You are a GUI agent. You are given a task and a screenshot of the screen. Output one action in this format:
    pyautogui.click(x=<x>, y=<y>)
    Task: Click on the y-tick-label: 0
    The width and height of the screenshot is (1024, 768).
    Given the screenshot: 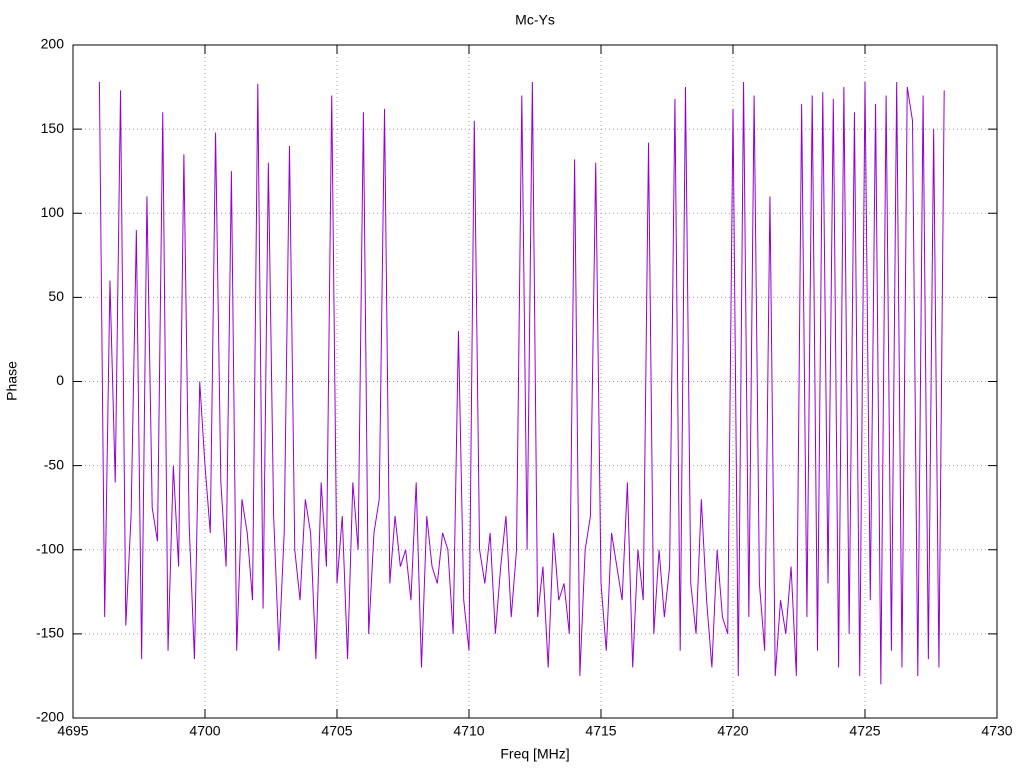 What is the action you would take?
    pyautogui.click(x=60, y=380)
    